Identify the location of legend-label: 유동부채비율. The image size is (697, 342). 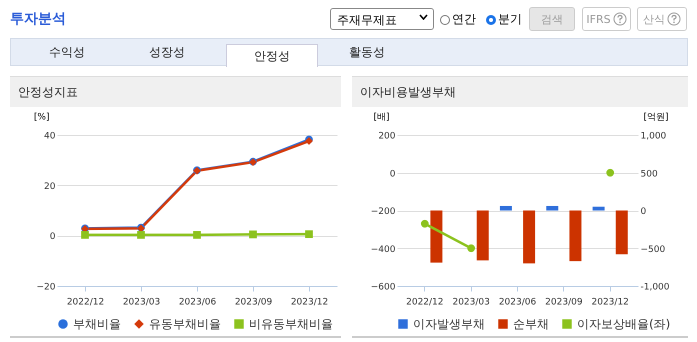
(185, 324).